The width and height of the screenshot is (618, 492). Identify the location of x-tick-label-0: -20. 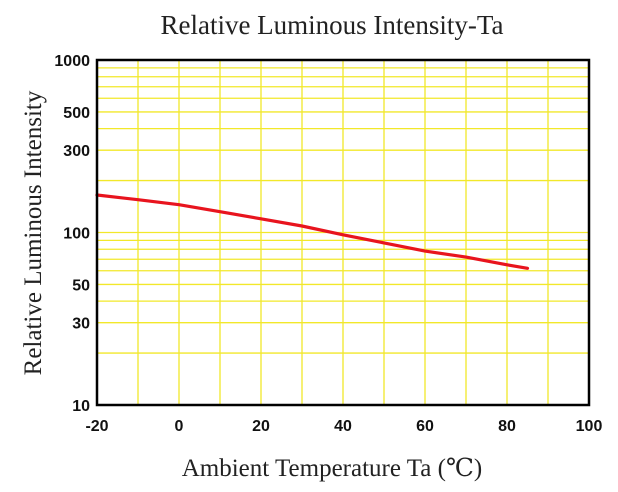
(96, 426).